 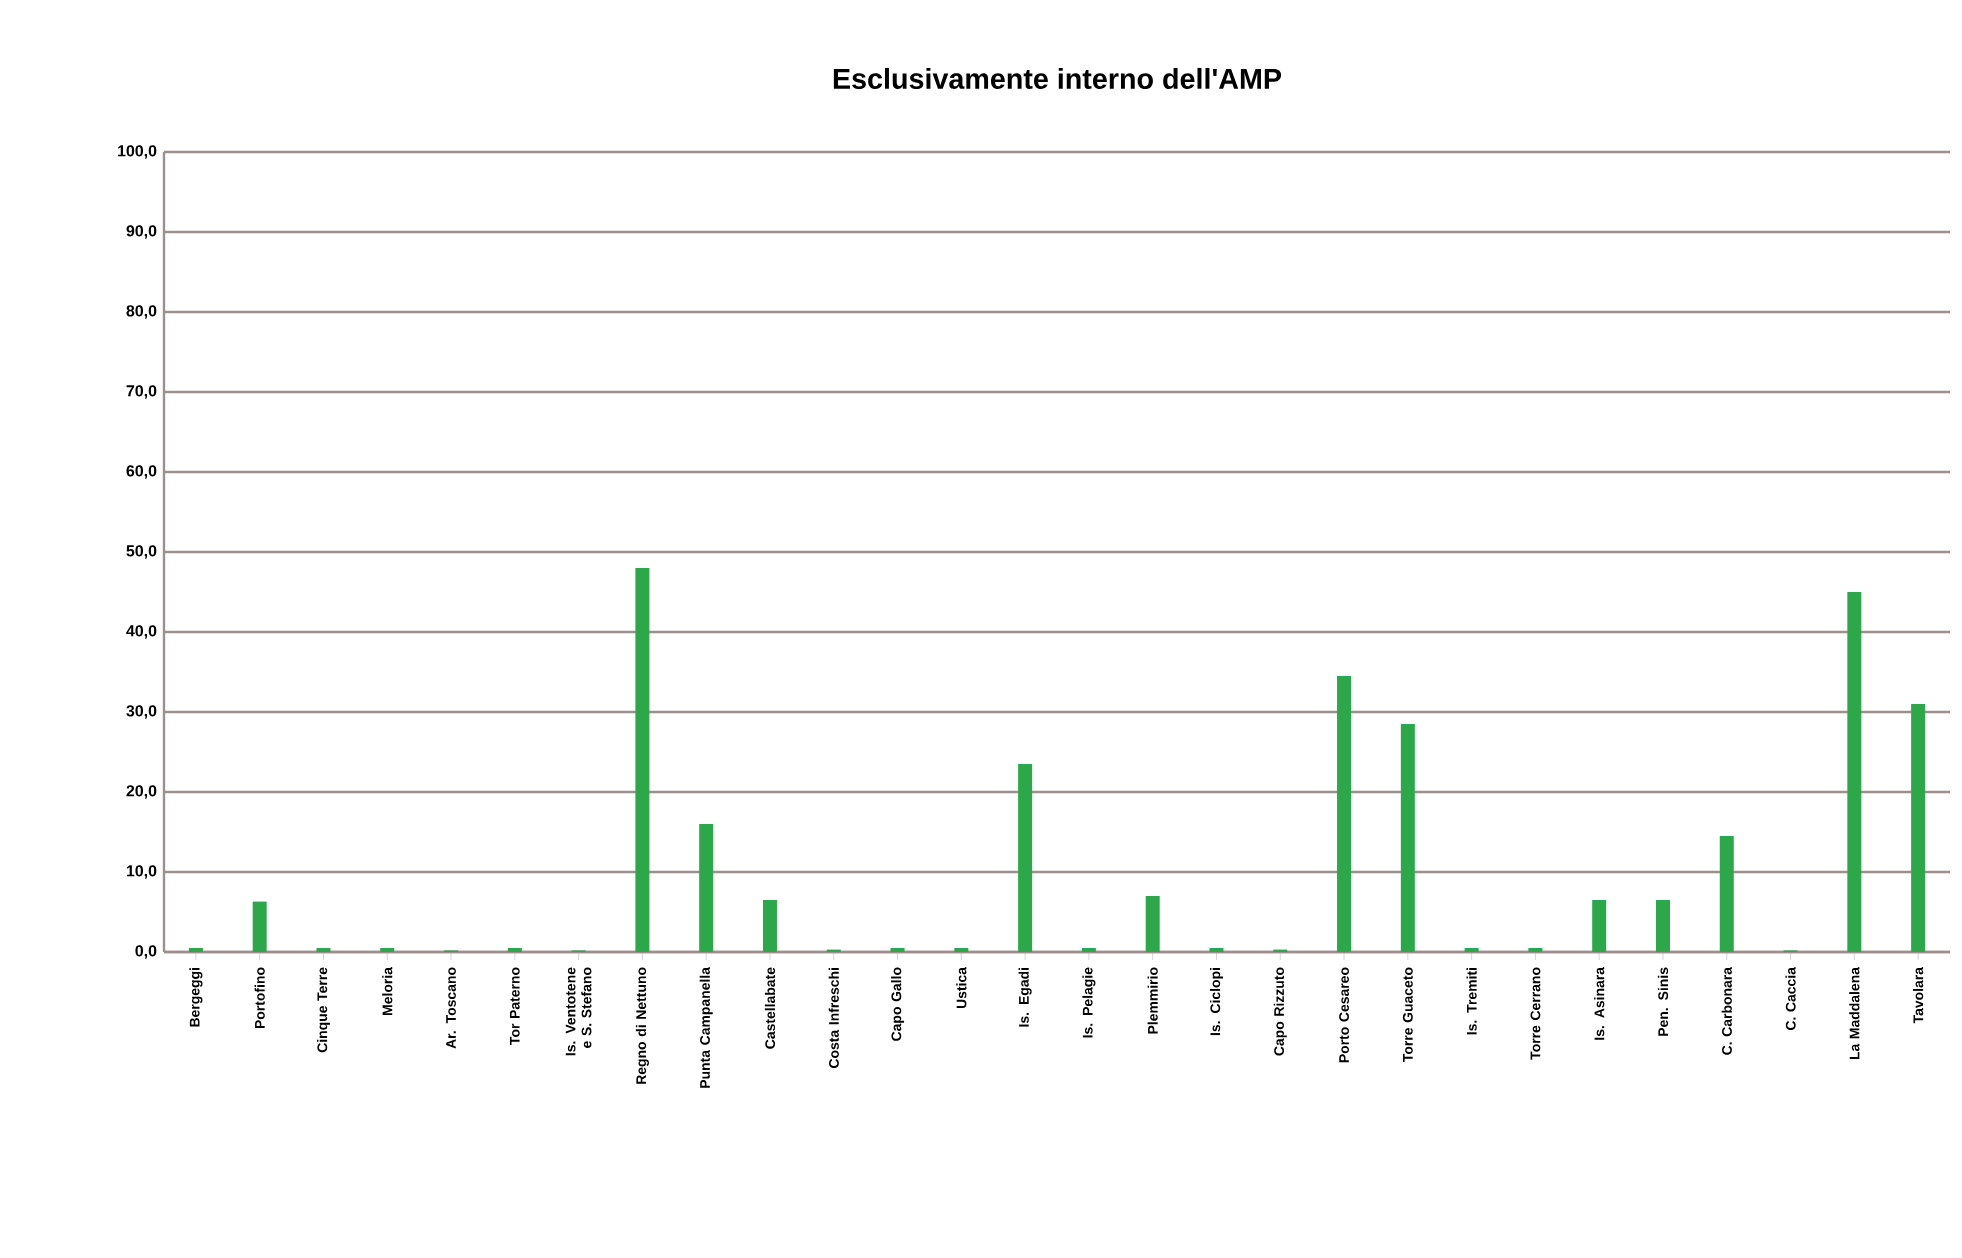 What do you see at coordinates (1057, 78) in the screenshot?
I see `chart-title: Esclusivamente interno dell'AMP` at bounding box center [1057, 78].